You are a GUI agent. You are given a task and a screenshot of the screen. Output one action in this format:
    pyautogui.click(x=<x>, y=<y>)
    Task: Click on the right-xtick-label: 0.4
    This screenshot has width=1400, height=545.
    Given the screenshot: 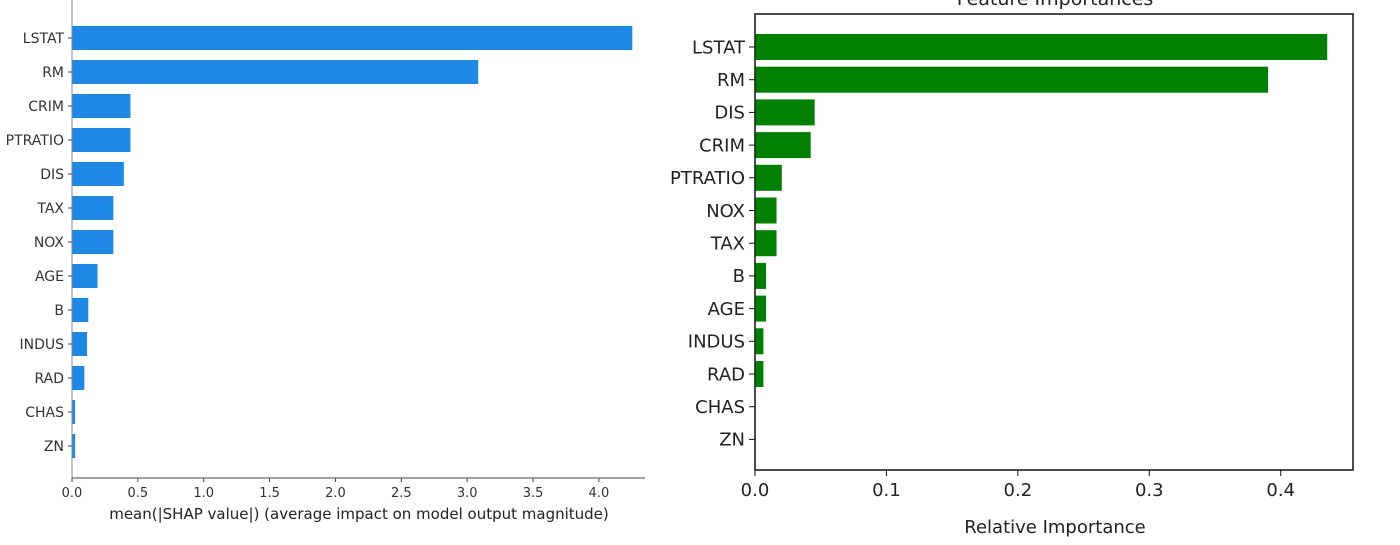 What is the action you would take?
    pyautogui.click(x=1280, y=490)
    